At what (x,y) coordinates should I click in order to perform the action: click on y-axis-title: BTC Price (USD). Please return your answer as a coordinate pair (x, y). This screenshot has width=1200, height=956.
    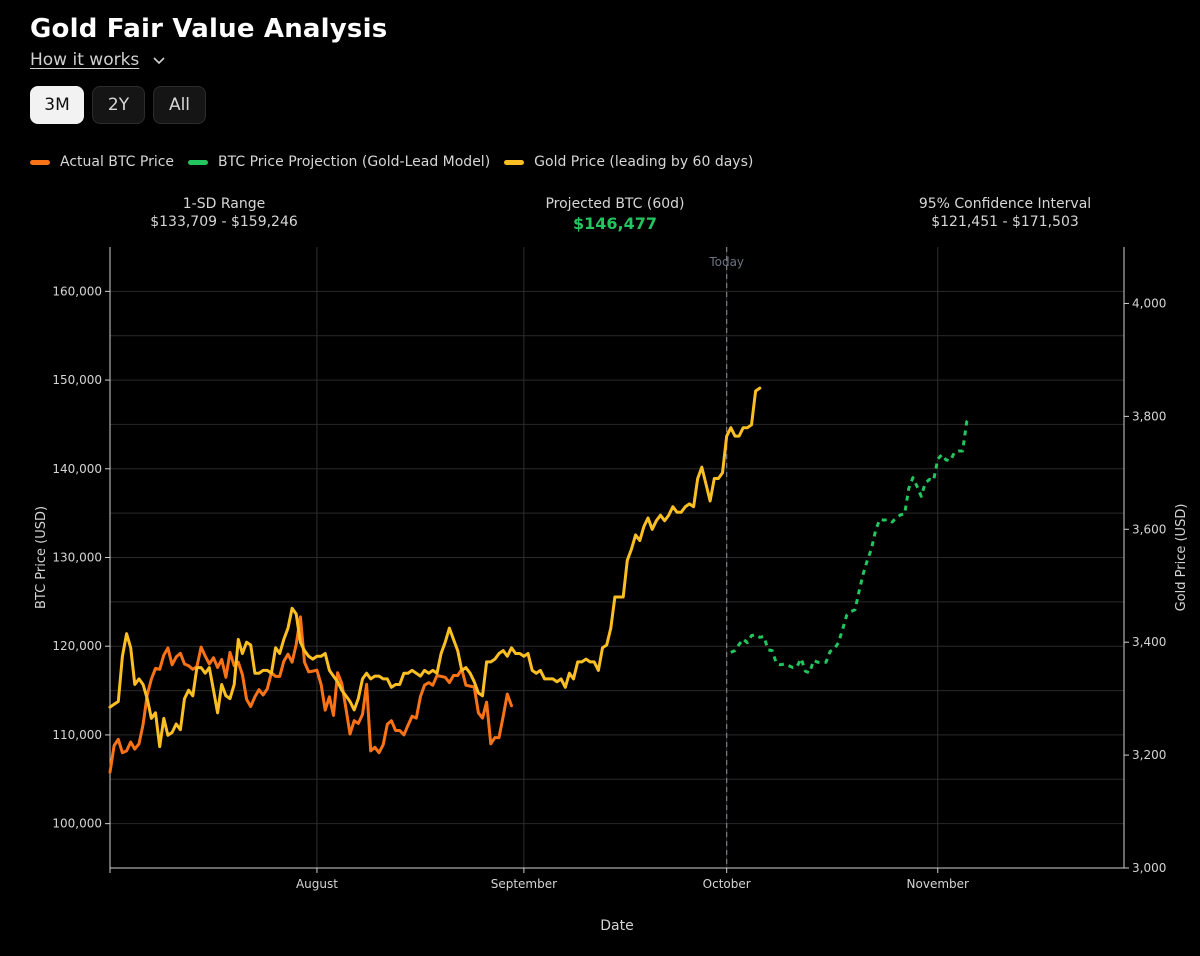
    Looking at the image, I should click on (41, 557).